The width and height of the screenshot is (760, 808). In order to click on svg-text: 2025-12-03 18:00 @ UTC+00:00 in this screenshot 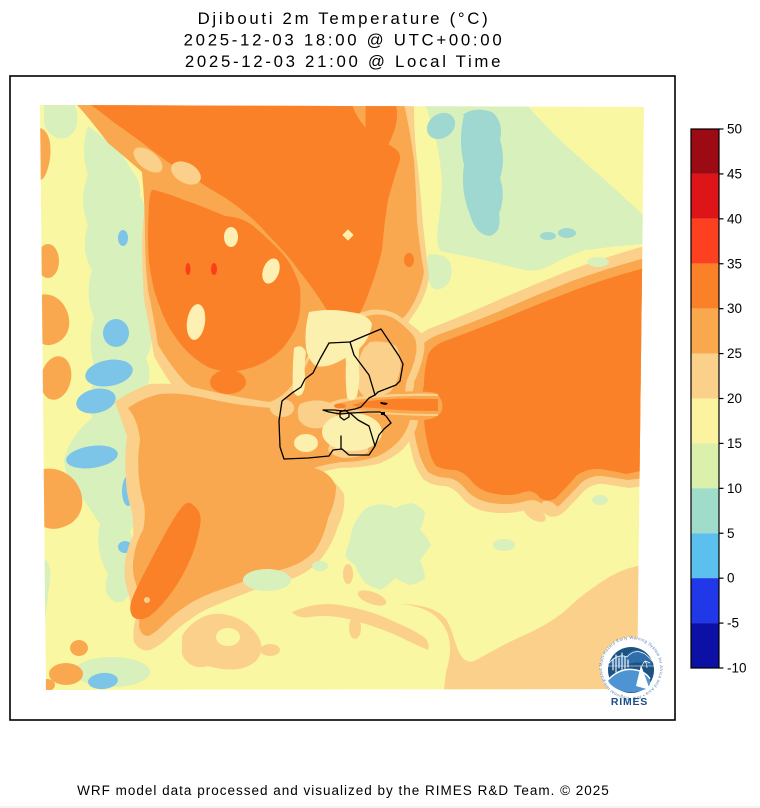, I will do `click(344, 40)`.